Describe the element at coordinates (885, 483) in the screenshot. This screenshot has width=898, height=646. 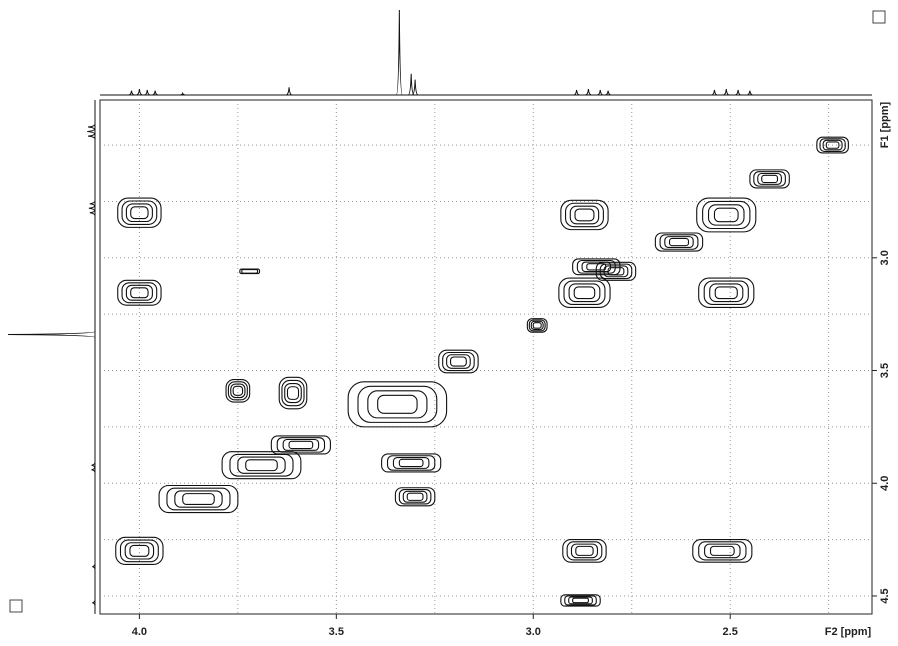
I see `y-tick-label: 4.0` at that location.